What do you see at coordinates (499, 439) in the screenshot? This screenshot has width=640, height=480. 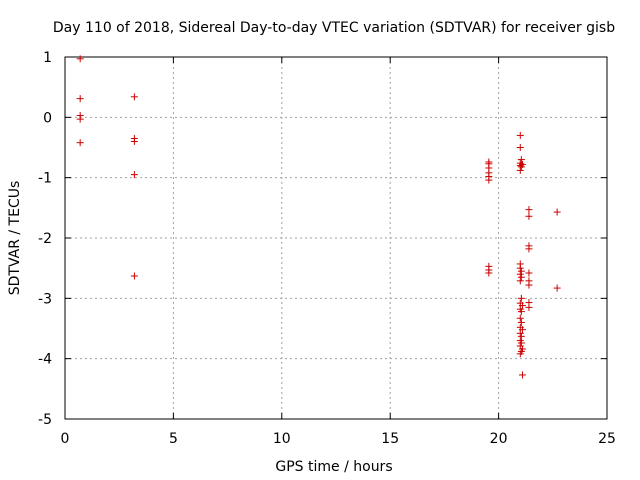 I see `x-tick-label: 20` at bounding box center [499, 439].